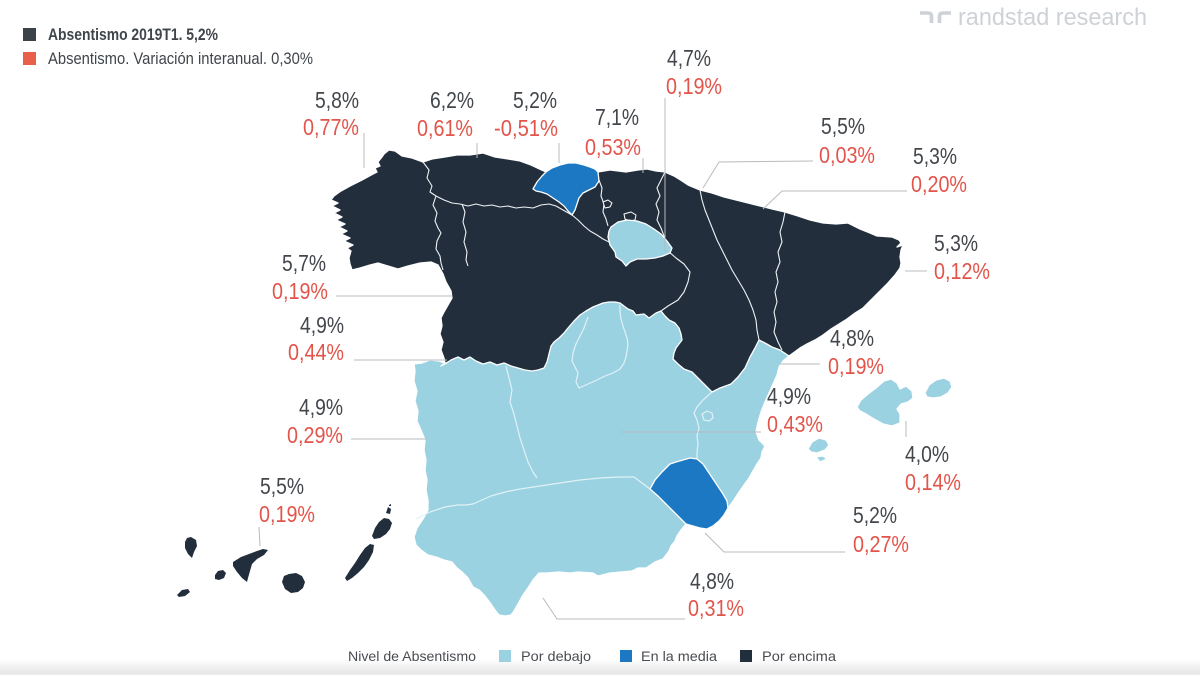 The width and height of the screenshot is (1200, 675). What do you see at coordinates (133, 34) in the screenshot?
I see `svg-text: Absentismo 2019T1. 5,2%` at bounding box center [133, 34].